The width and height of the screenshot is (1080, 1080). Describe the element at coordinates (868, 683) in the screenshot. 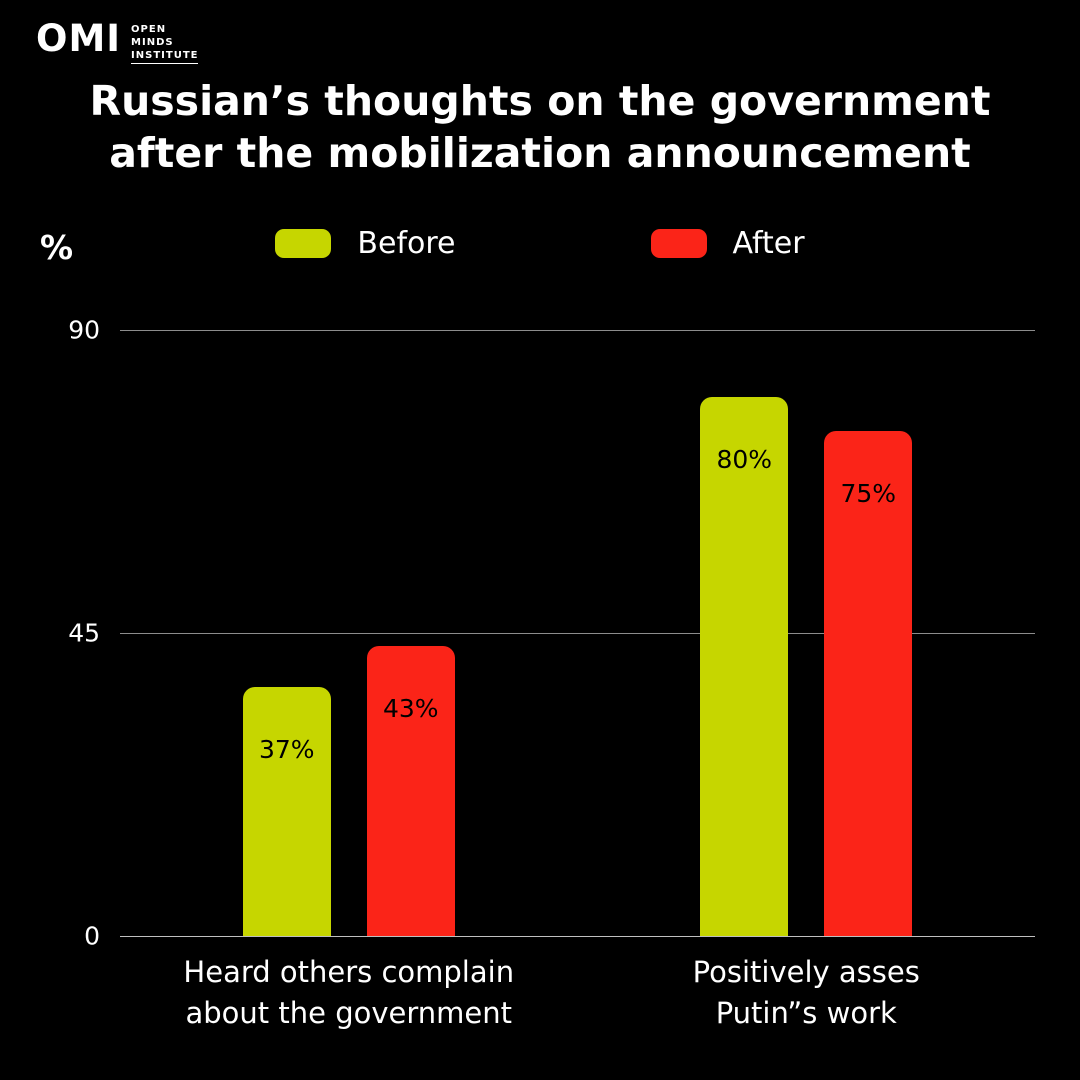

I see `bar-after-group2: 75%` at that location.